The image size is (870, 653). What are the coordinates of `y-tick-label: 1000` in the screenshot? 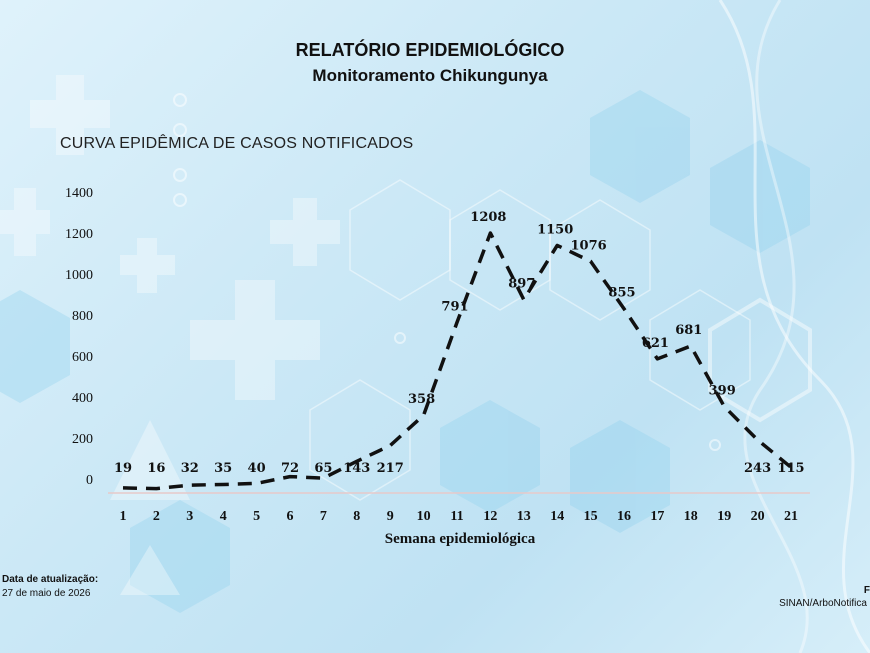 It's located at (79, 275).